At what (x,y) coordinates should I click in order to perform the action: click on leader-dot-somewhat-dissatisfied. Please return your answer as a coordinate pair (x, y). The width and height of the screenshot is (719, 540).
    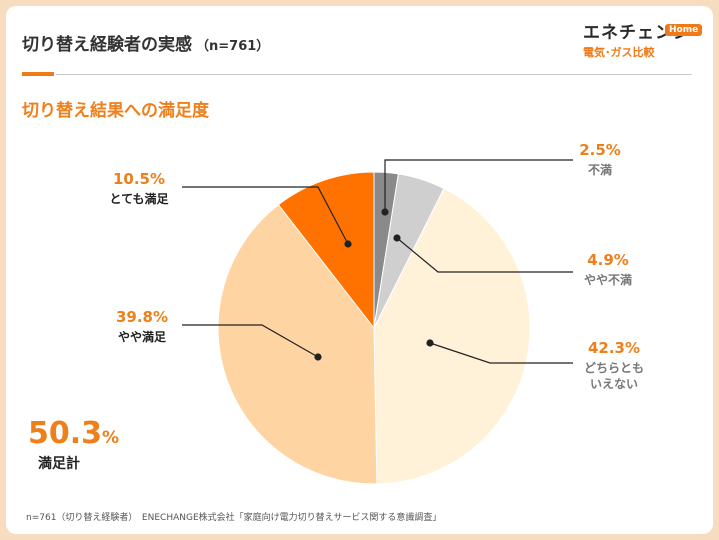
    Looking at the image, I should click on (397, 238).